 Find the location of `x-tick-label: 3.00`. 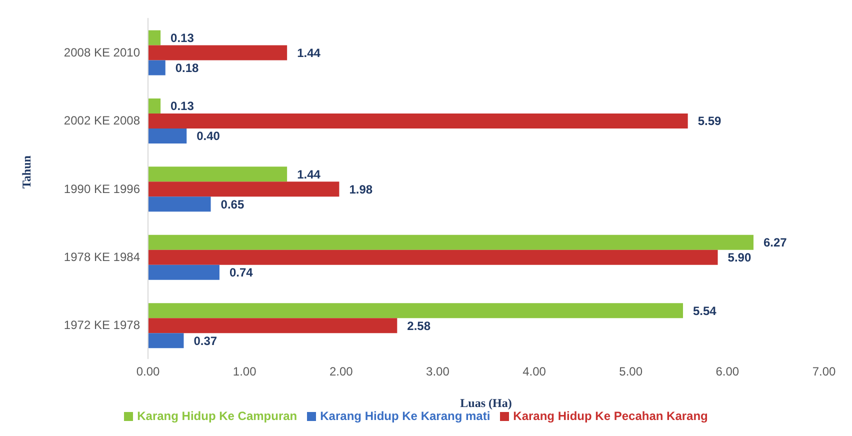

x-tick-label: 3.00 is located at coordinates (438, 371).